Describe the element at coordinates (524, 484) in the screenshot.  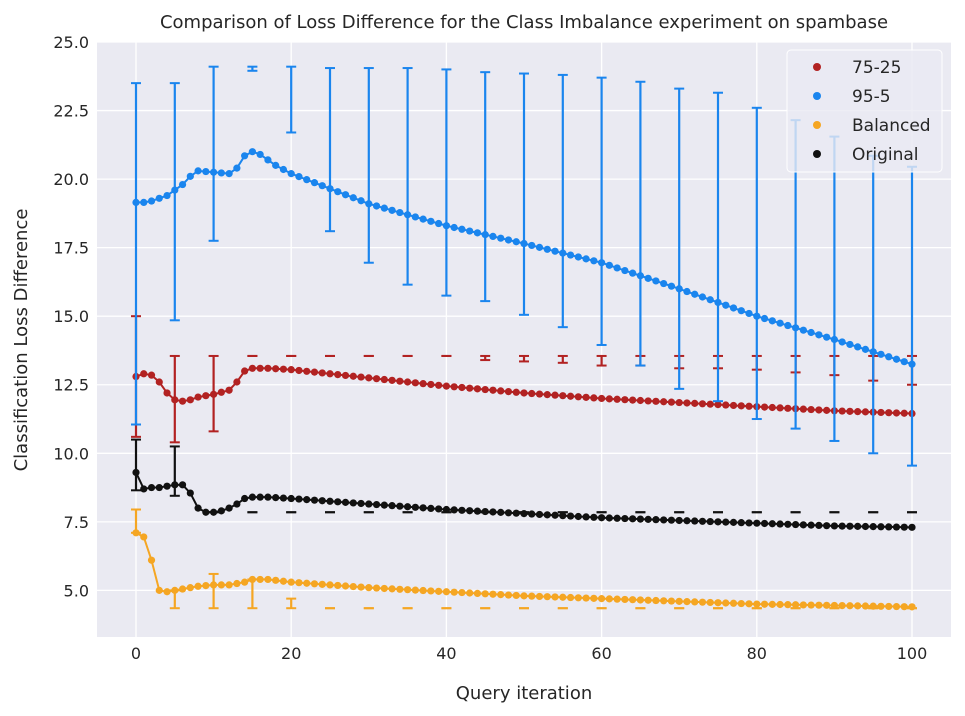
I see `series-original` at that location.